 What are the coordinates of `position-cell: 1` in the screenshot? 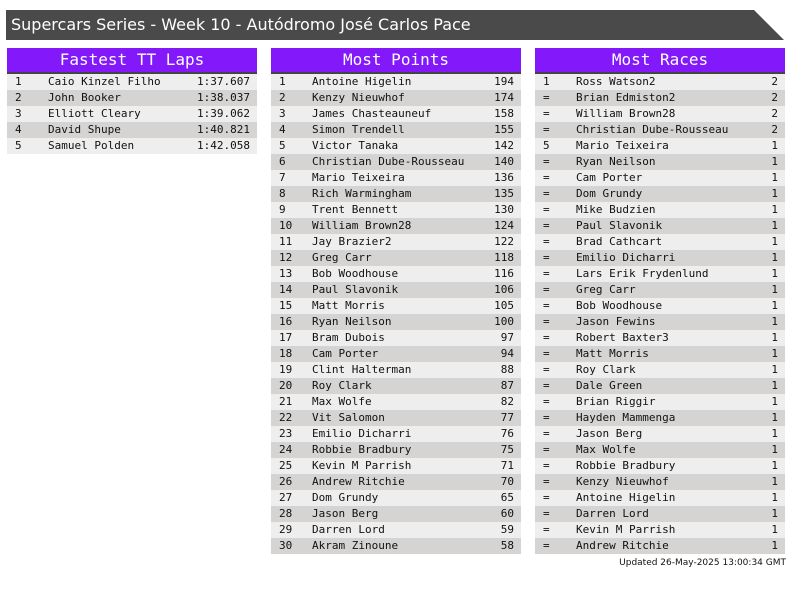 It's located at (18, 81).